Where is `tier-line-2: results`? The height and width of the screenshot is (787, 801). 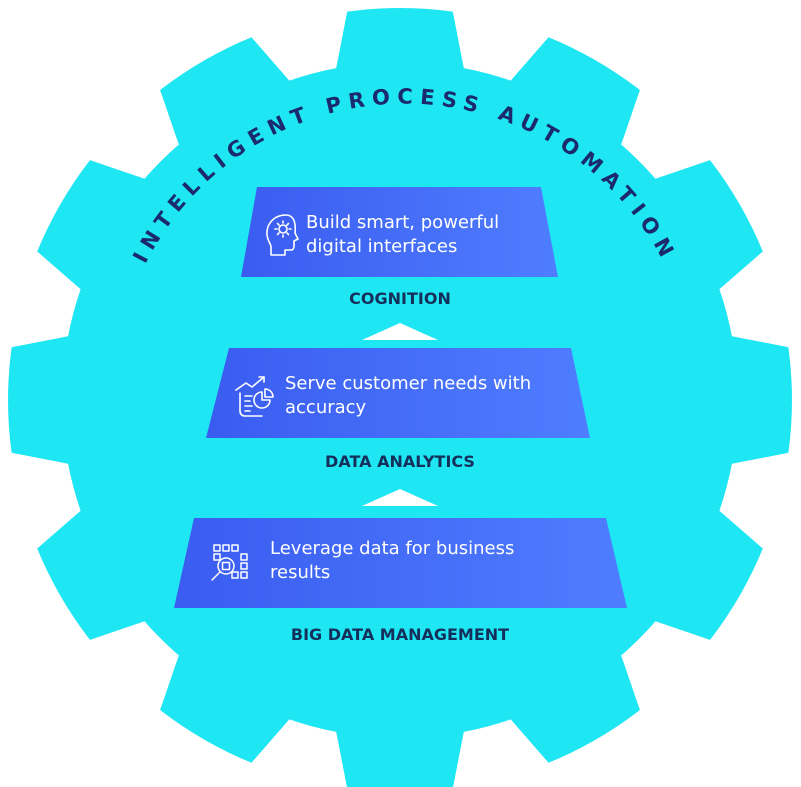
tier-line-2: results is located at coordinates (300, 572).